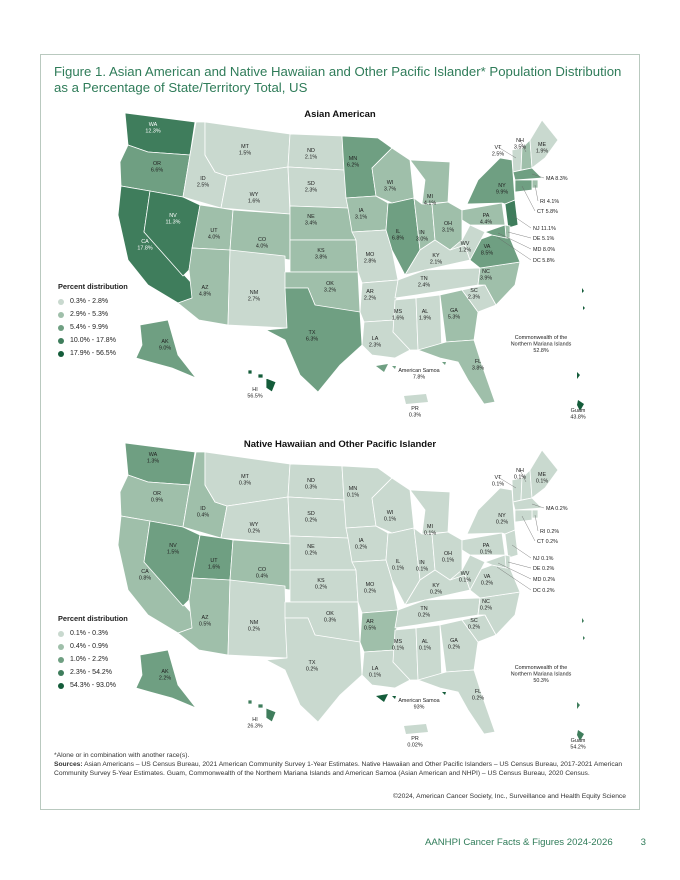 This screenshot has width=680, height=880. What do you see at coordinates (353, 489) in the screenshot?
I see `state-code-mn: MN` at bounding box center [353, 489].